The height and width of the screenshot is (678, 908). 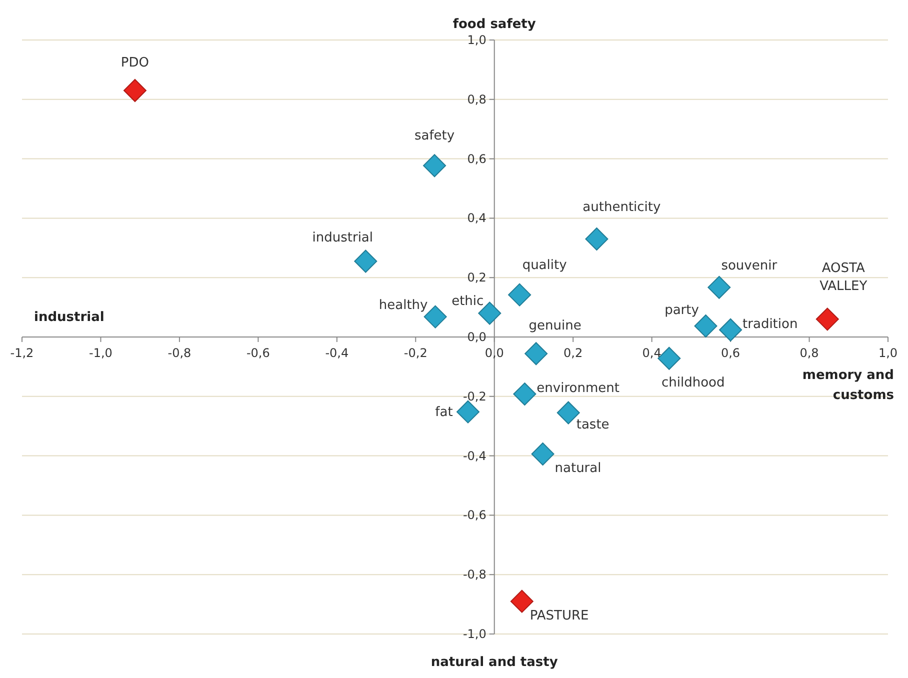 What do you see at coordinates (468, 302) in the screenshot?
I see `annotation: ethic` at bounding box center [468, 302].